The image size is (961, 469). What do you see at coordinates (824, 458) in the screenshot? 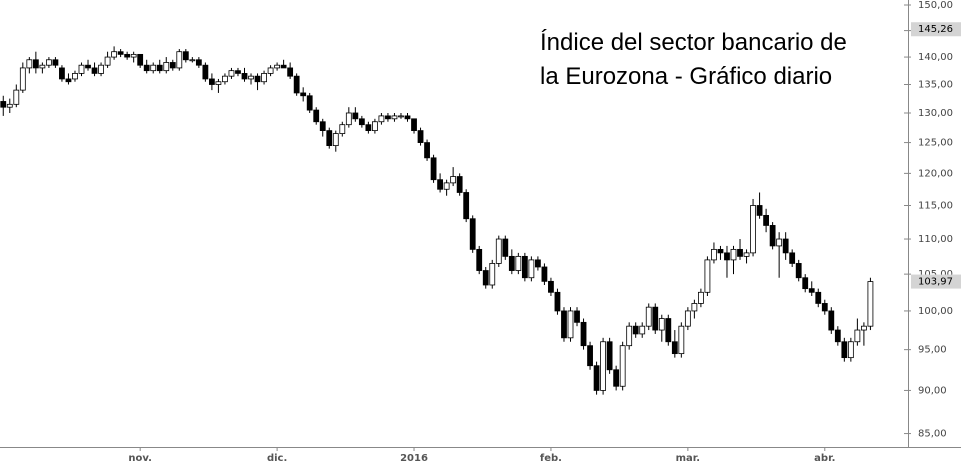
I see `x-tick-label: abr.` at bounding box center [824, 458].